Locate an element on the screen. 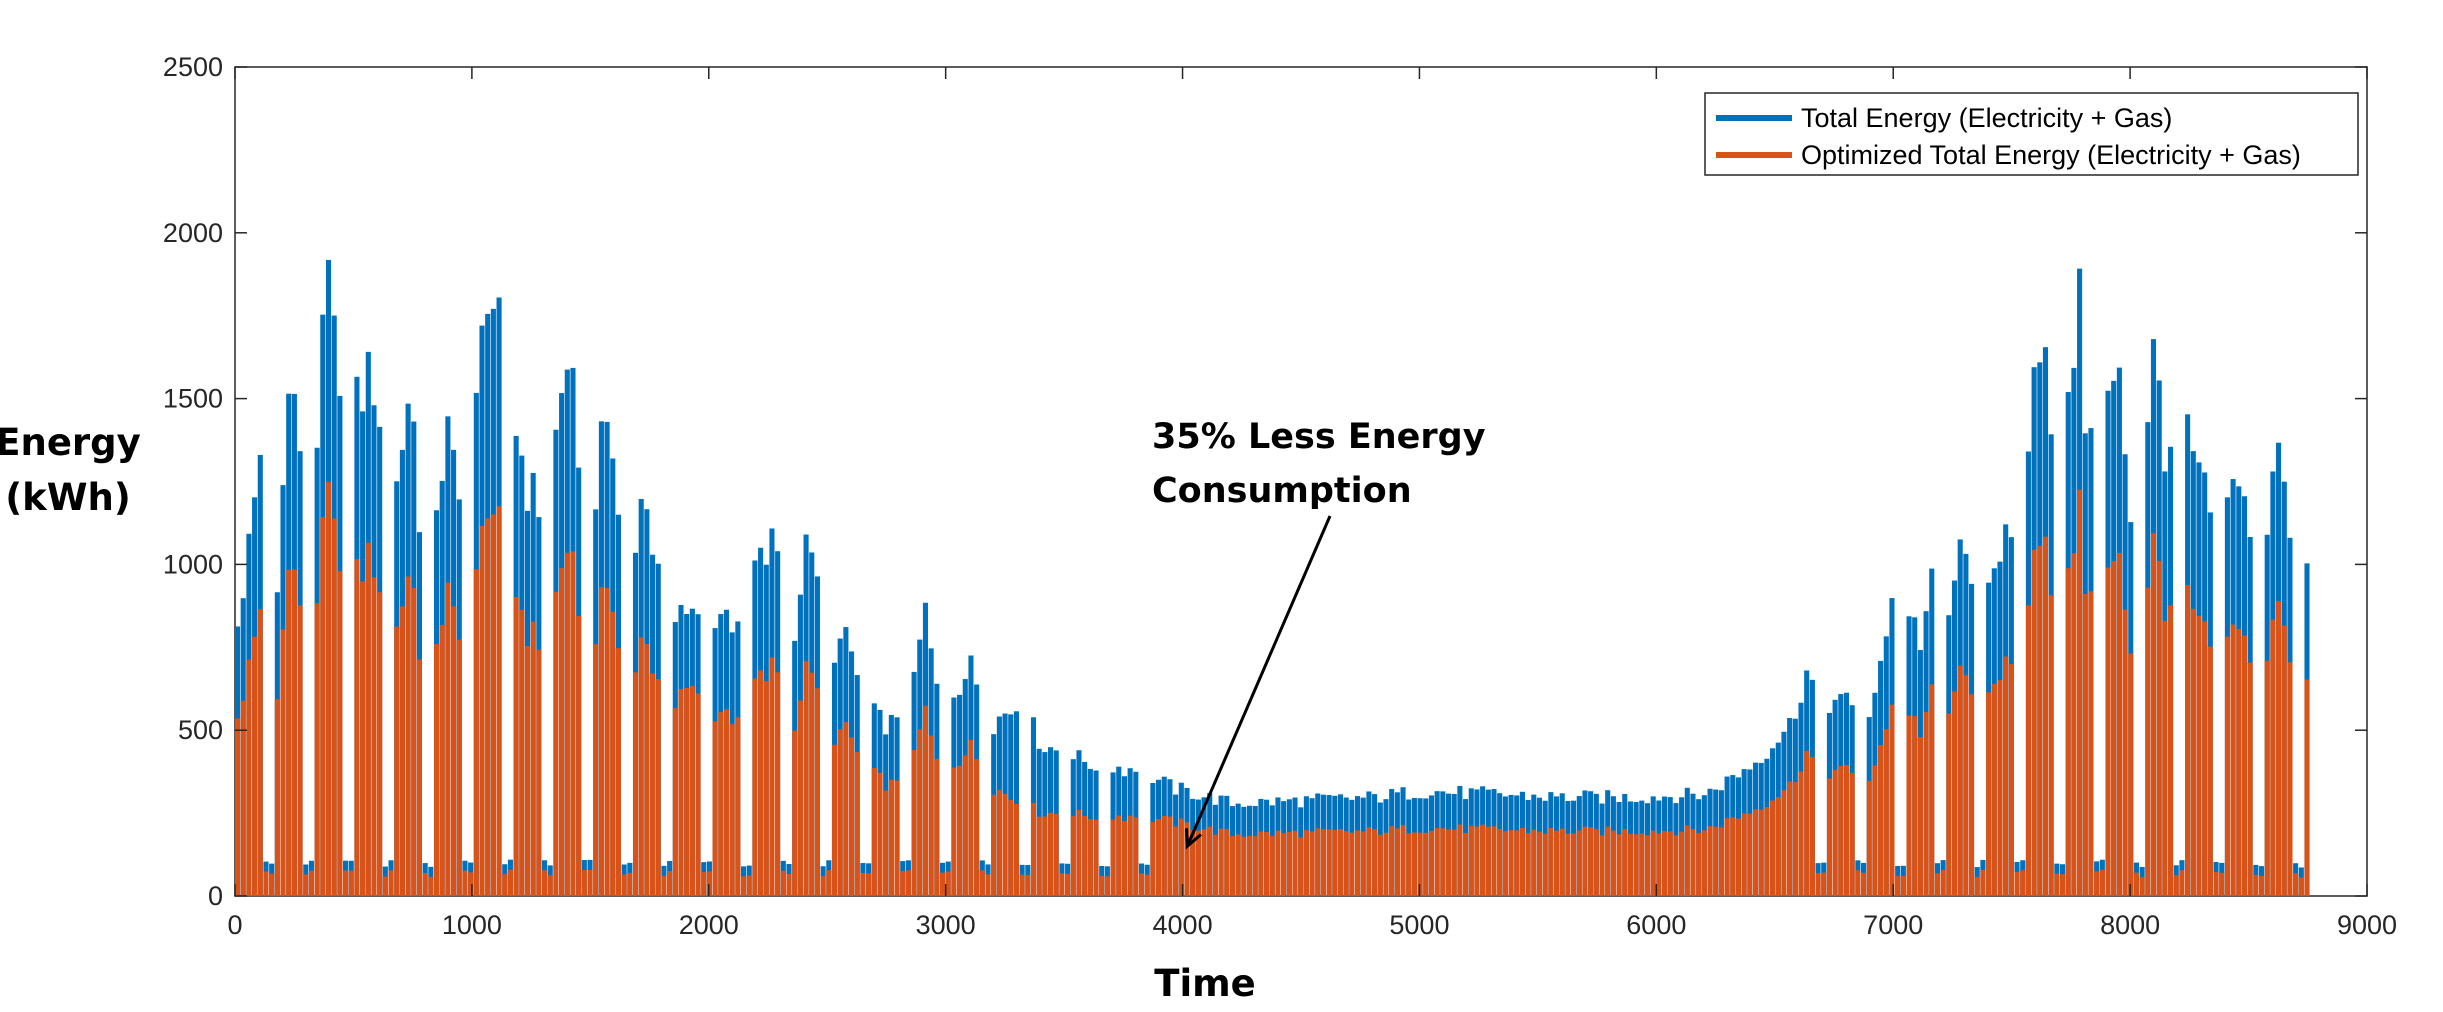 This screenshot has height=1012, width=2443. annotation-arrow is located at coordinates (1258, 681).